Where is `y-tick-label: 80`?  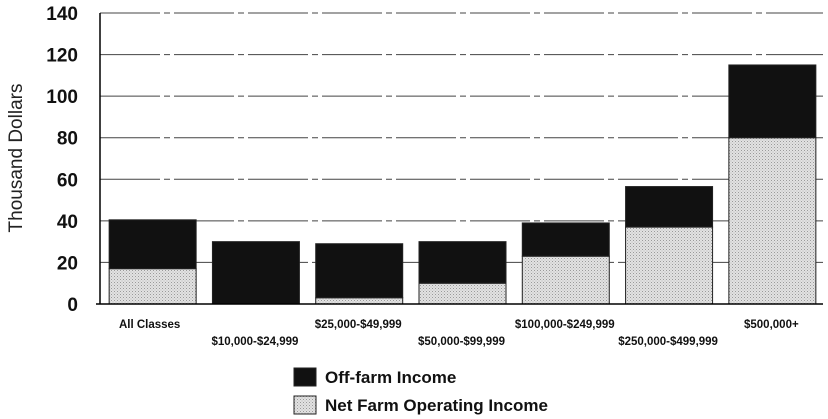 y-tick-label: 80 is located at coordinates (67, 139).